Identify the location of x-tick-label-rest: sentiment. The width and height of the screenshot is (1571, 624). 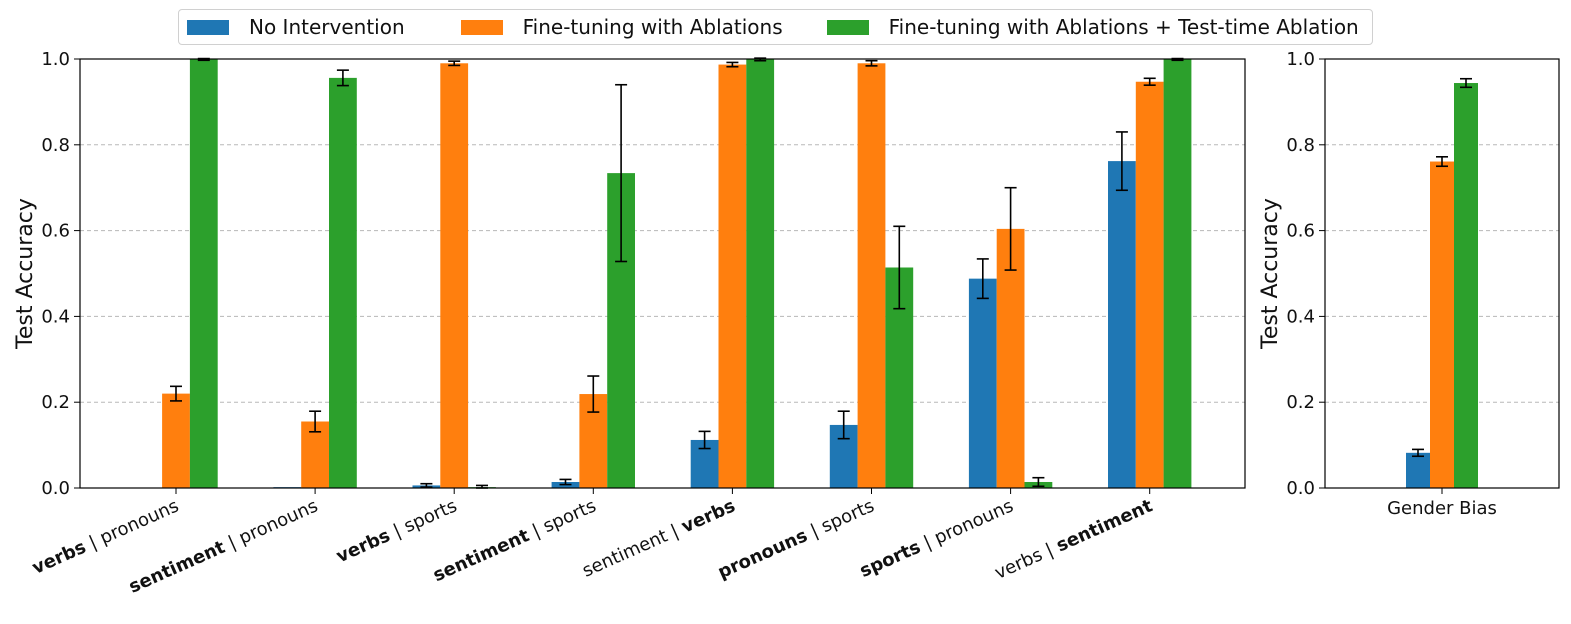
(625, 553).